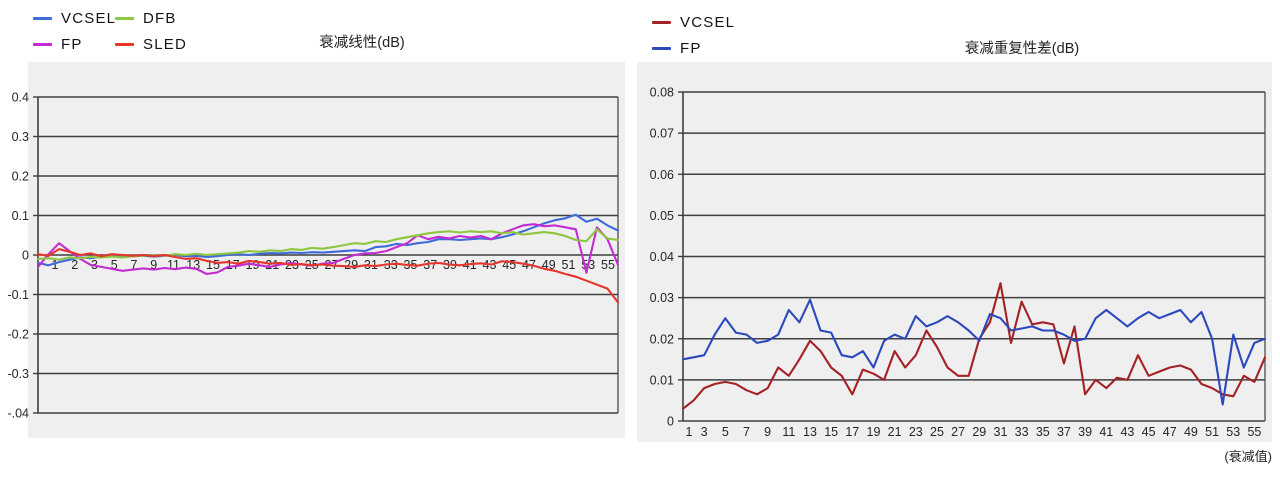 The image size is (1280, 479). What do you see at coordinates (1106, 432) in the screenshot?
I see `x-tick-label: 41` at bounding box center [1106, 432].